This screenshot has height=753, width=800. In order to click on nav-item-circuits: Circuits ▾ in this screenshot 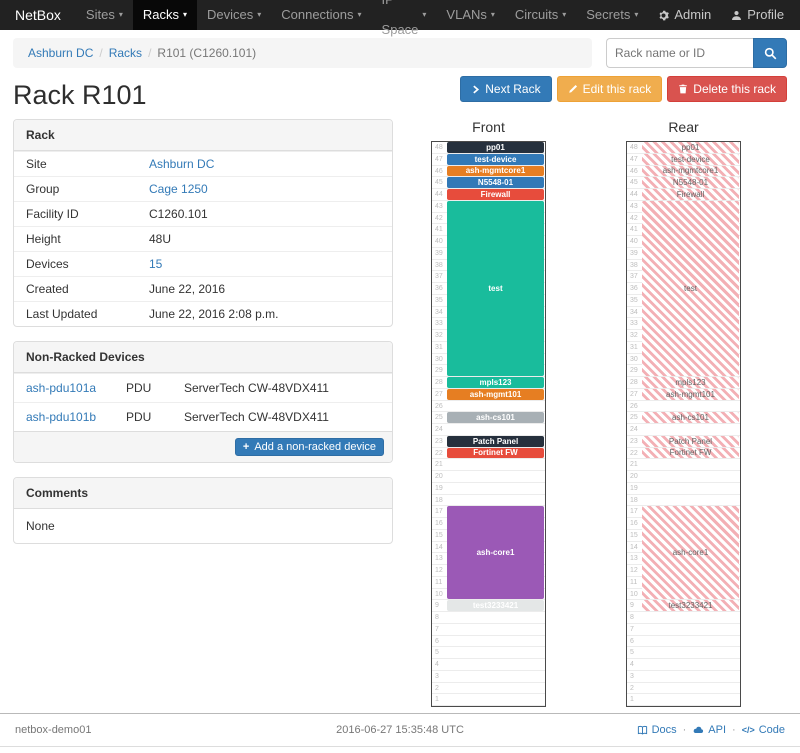, I will do `click(540, 15)`.